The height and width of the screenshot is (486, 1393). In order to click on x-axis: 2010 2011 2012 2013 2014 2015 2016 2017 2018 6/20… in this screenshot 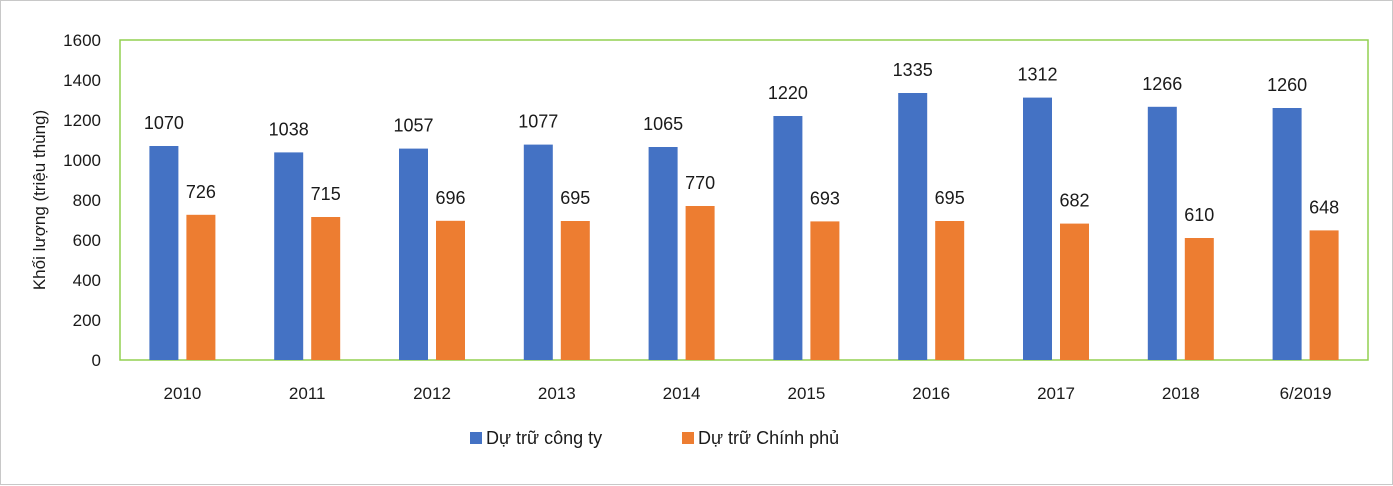, I will do `click(747, 393)`.